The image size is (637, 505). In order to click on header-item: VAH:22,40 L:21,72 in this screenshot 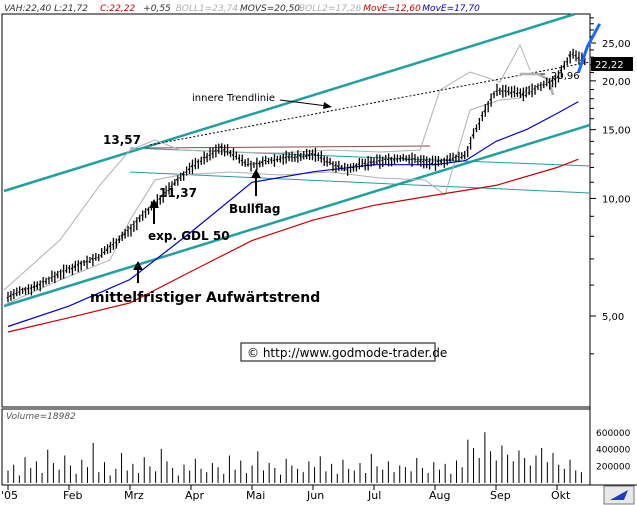, I will do `click(46, 9)`.